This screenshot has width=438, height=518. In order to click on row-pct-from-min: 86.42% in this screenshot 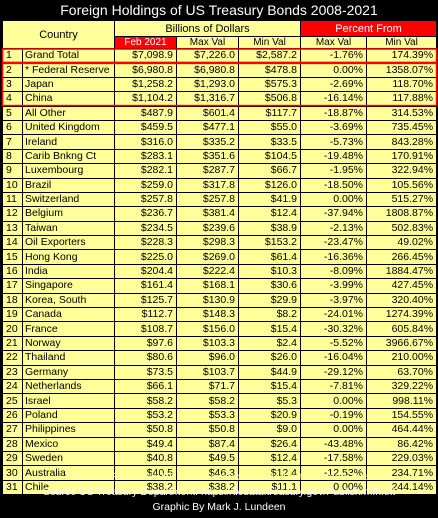, I will do `click(402, 444)`.